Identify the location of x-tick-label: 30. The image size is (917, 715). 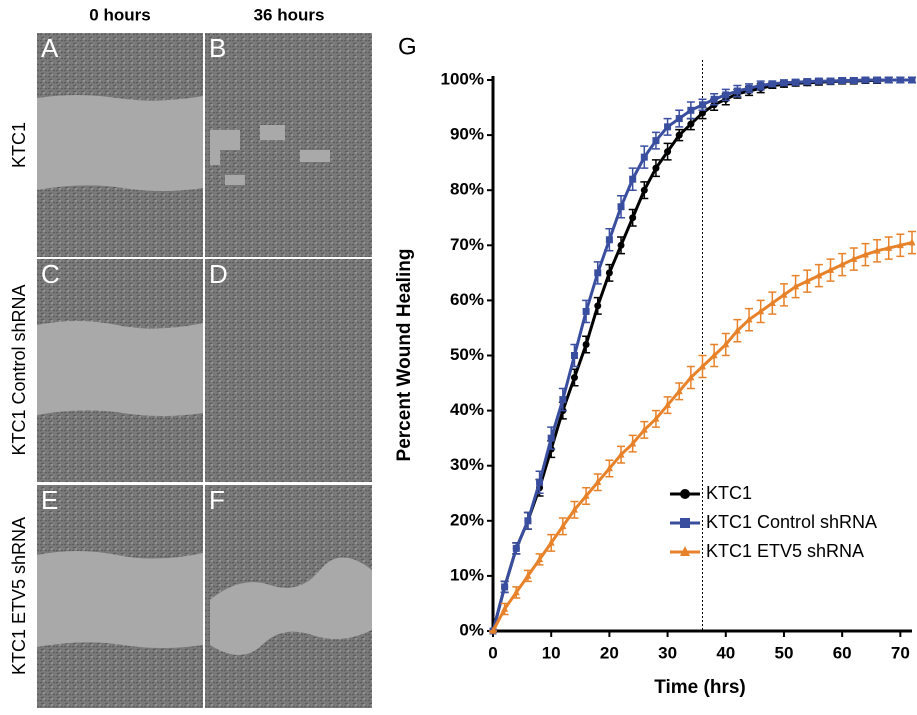
(667, 652).